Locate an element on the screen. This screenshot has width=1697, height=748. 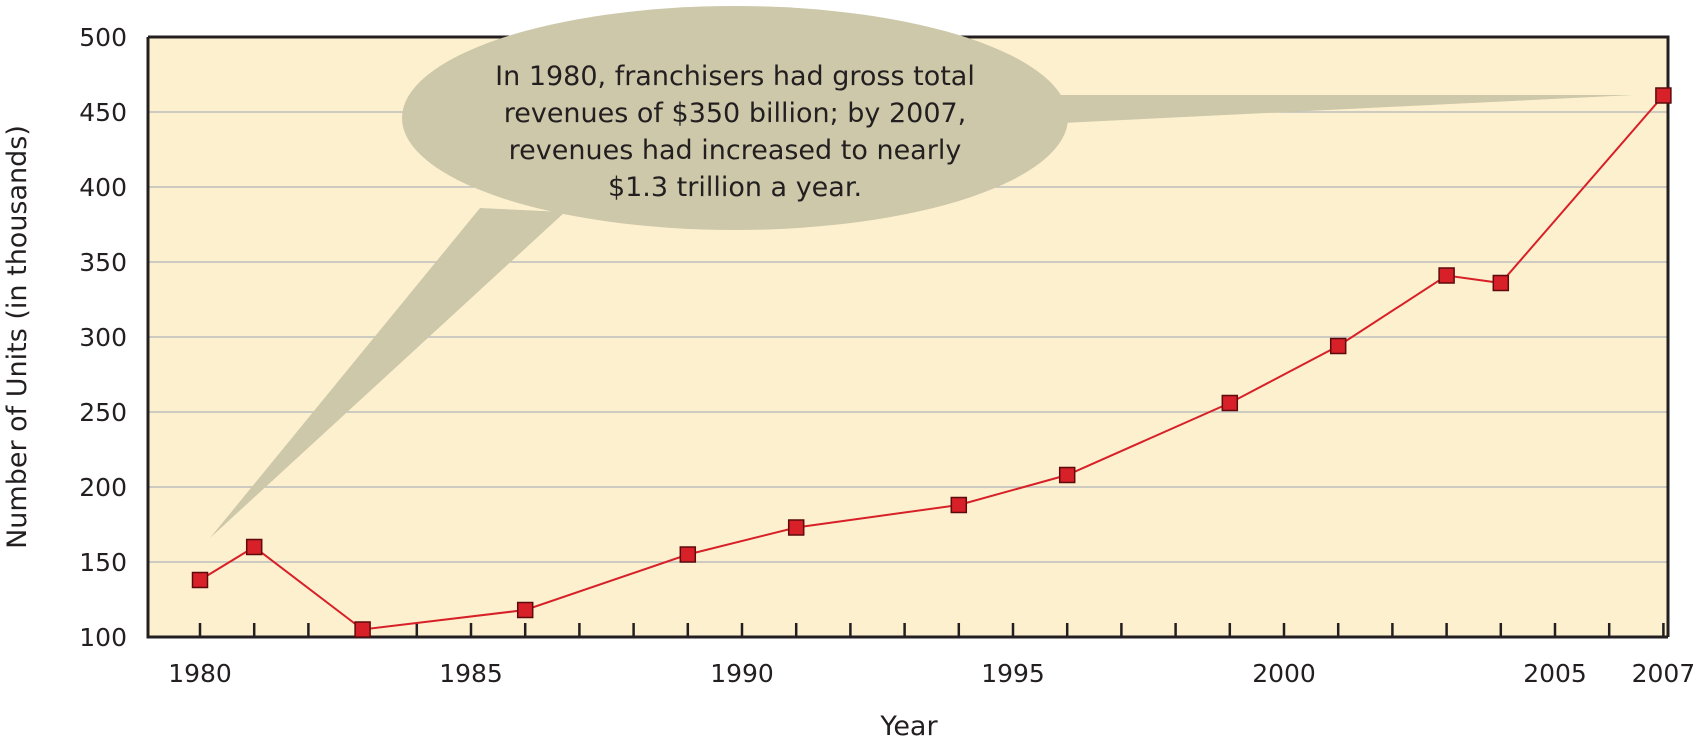
y-axis-title: Number of Units (in thousands) is located at coordinates (17, 337).